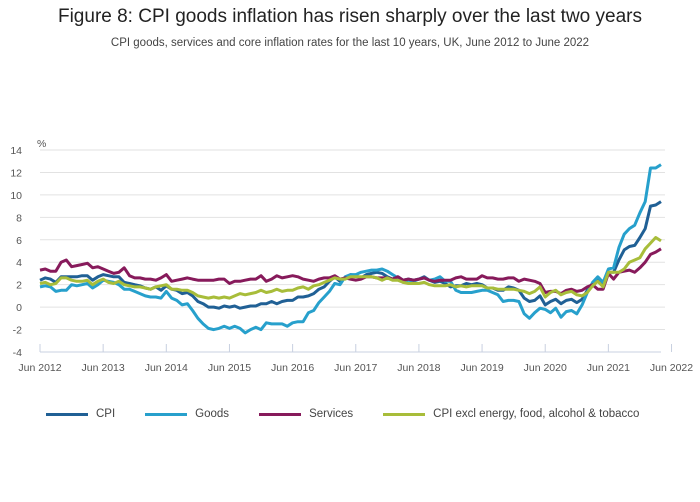 This screenshot has height=502, width=700. What do you see at coordinates (608, 368) in the screenshot?
I see `x-tick-label: Jun 2021` at bounding box center [608, 368].